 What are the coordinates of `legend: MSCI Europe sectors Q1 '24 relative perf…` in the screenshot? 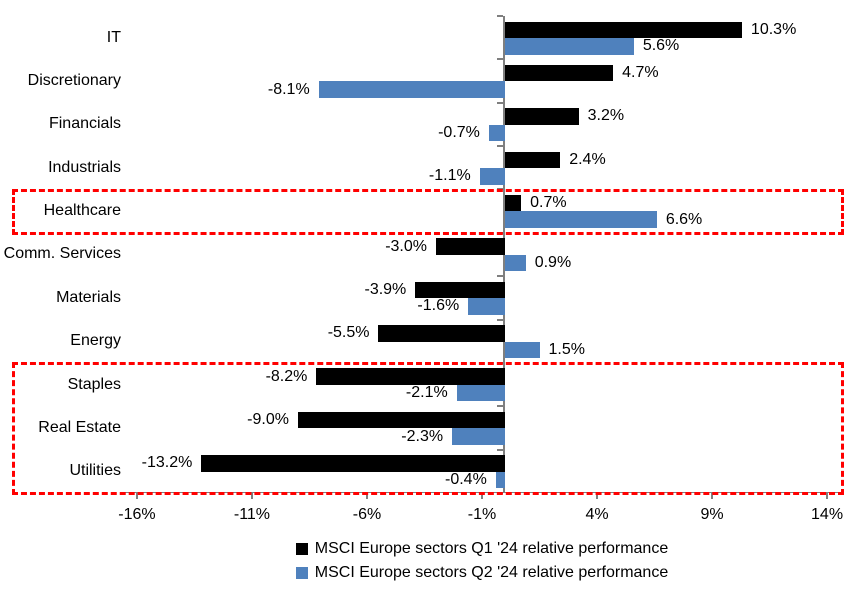 It's located at (482, 561).